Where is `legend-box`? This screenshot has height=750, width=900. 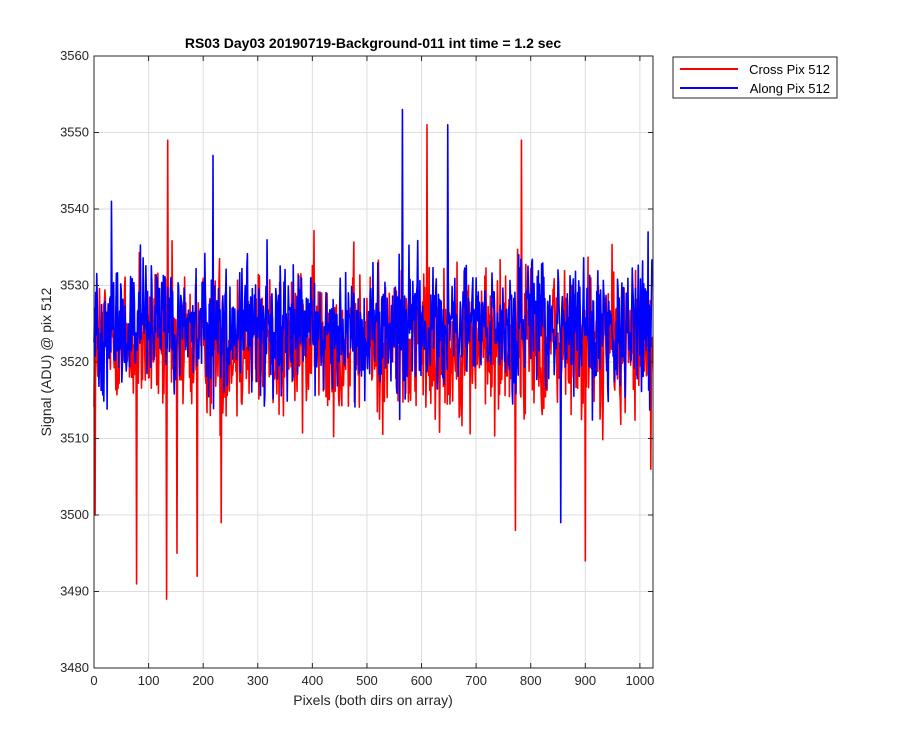
legend-box is located at coordinates (755, 77).